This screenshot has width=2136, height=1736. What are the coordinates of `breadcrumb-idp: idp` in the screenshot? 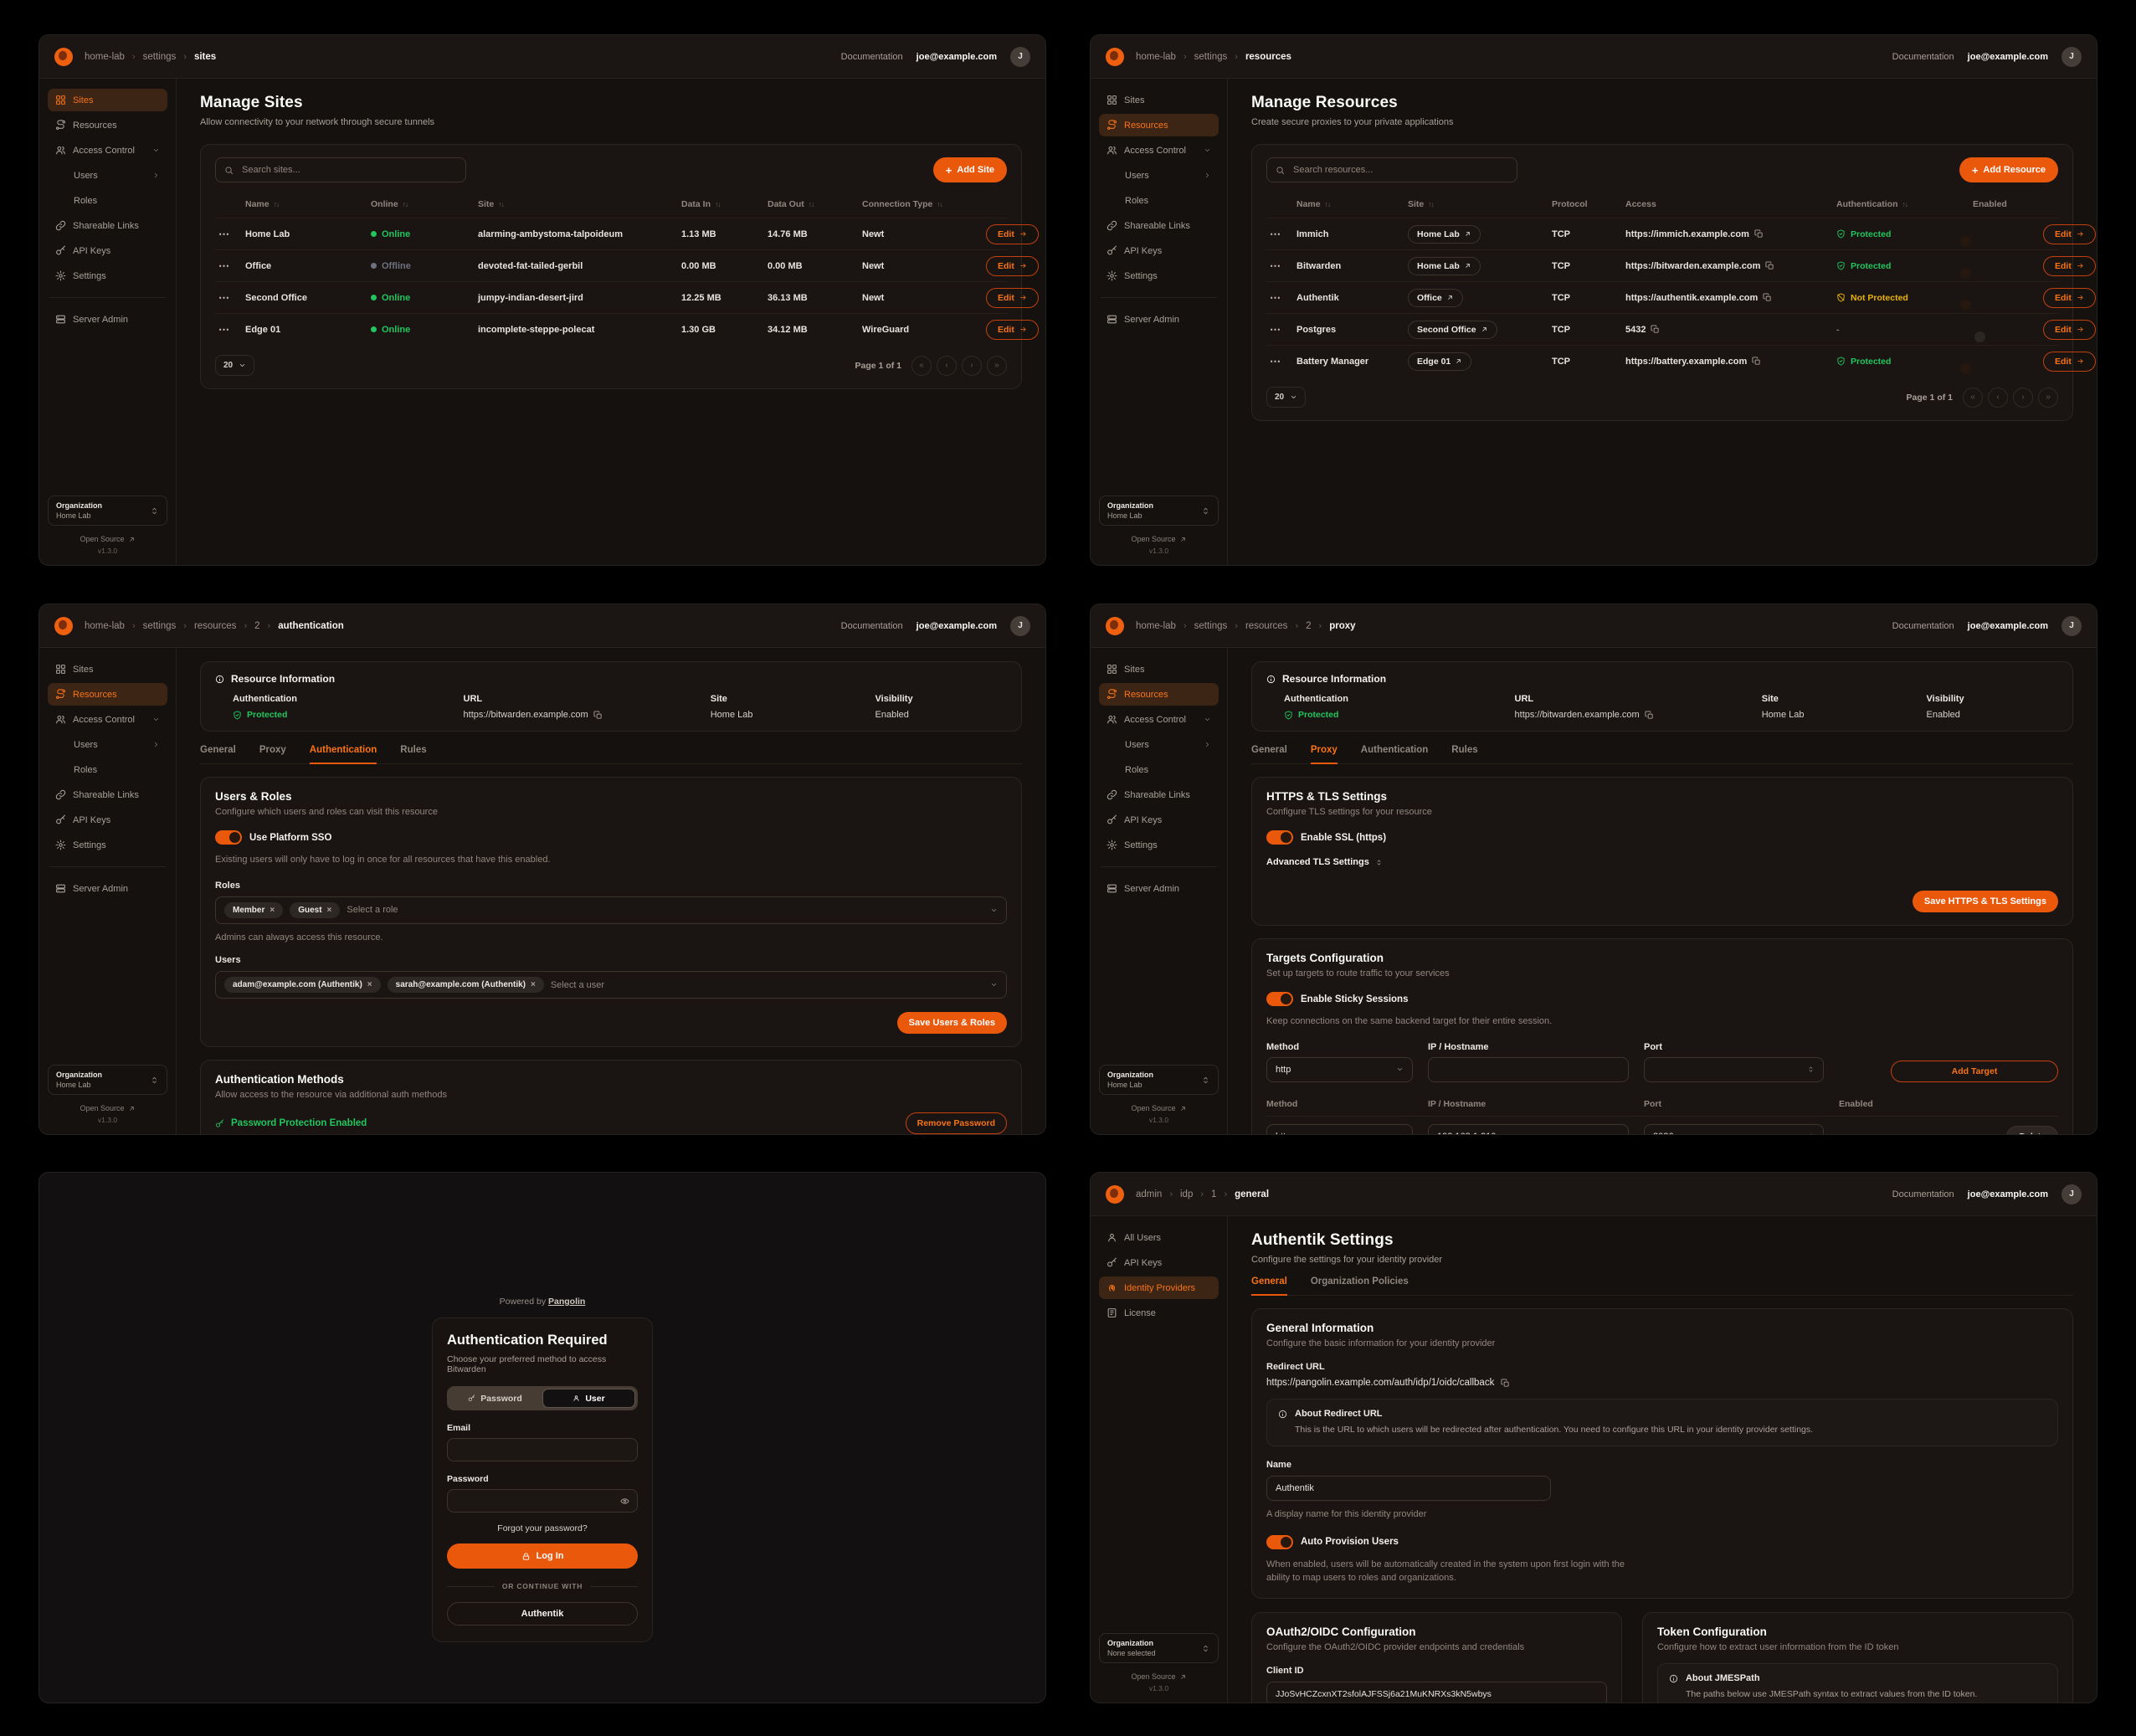 It's located at (1187, 1194).